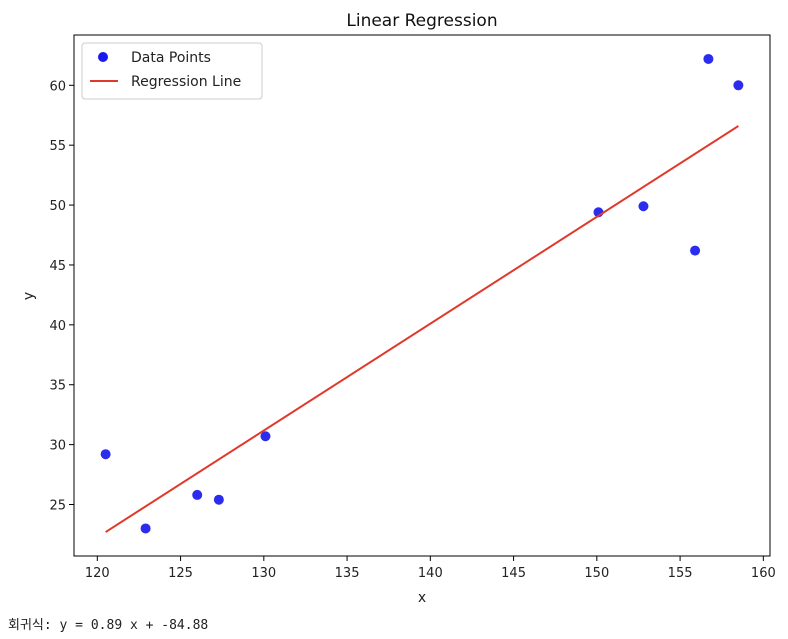 The height and width of the screenshot is (639, 788). What do you see at coordinates (57, 326) in the screenshot?
I see `y-tick-label: 40` at bounding box center [57, 326].